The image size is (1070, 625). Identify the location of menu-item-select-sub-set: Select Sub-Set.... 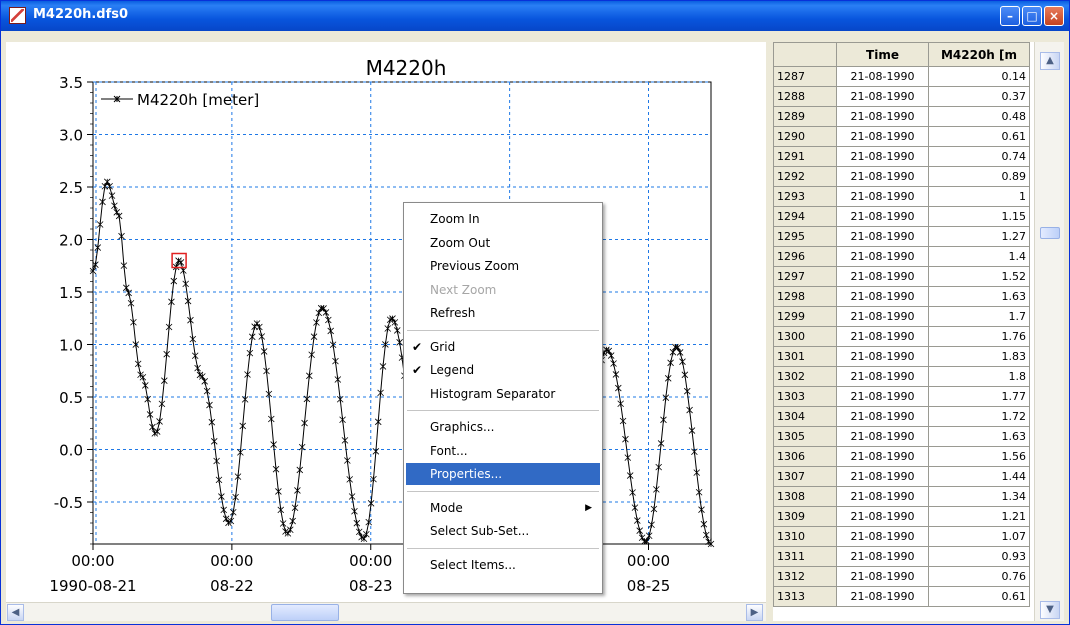
(503, 531).